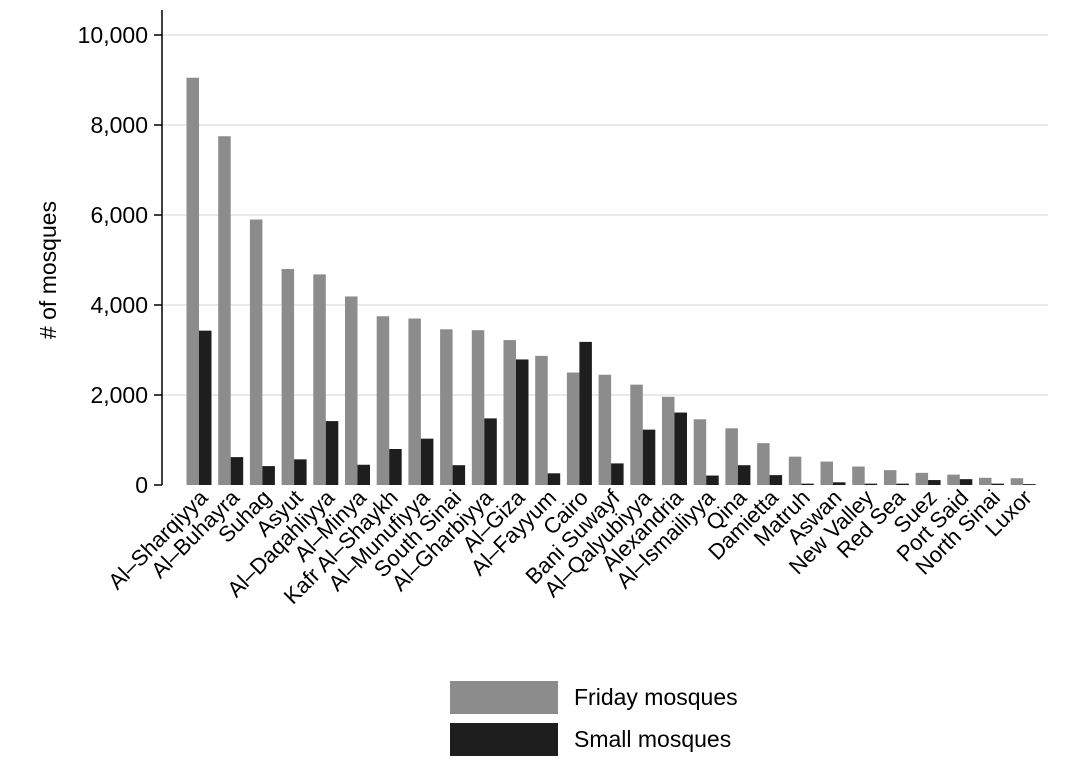 The height and width of the screenshot is (760, 1074). I want to click on legend-swatch-friday, so click(504, 697).